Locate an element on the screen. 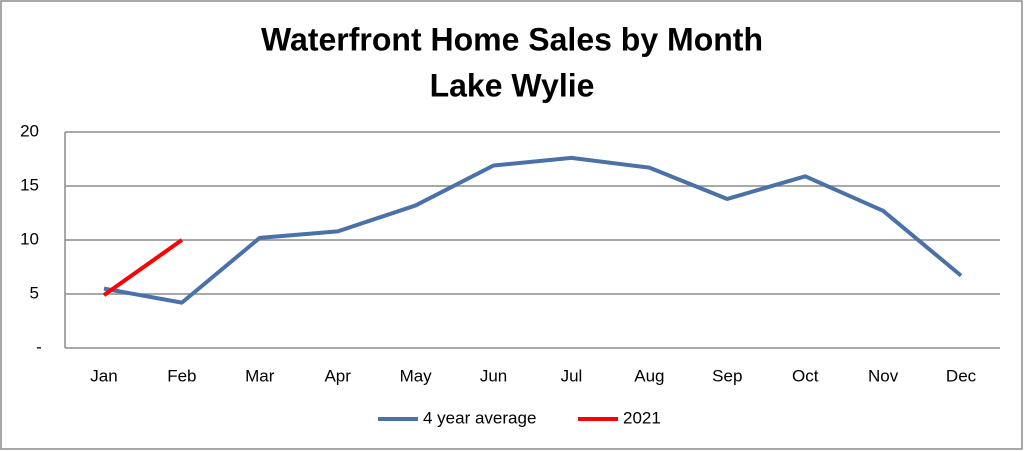 This screenshot has height=451, width=1024. y-tick-label: 20 is located at coordinates (29, 130).